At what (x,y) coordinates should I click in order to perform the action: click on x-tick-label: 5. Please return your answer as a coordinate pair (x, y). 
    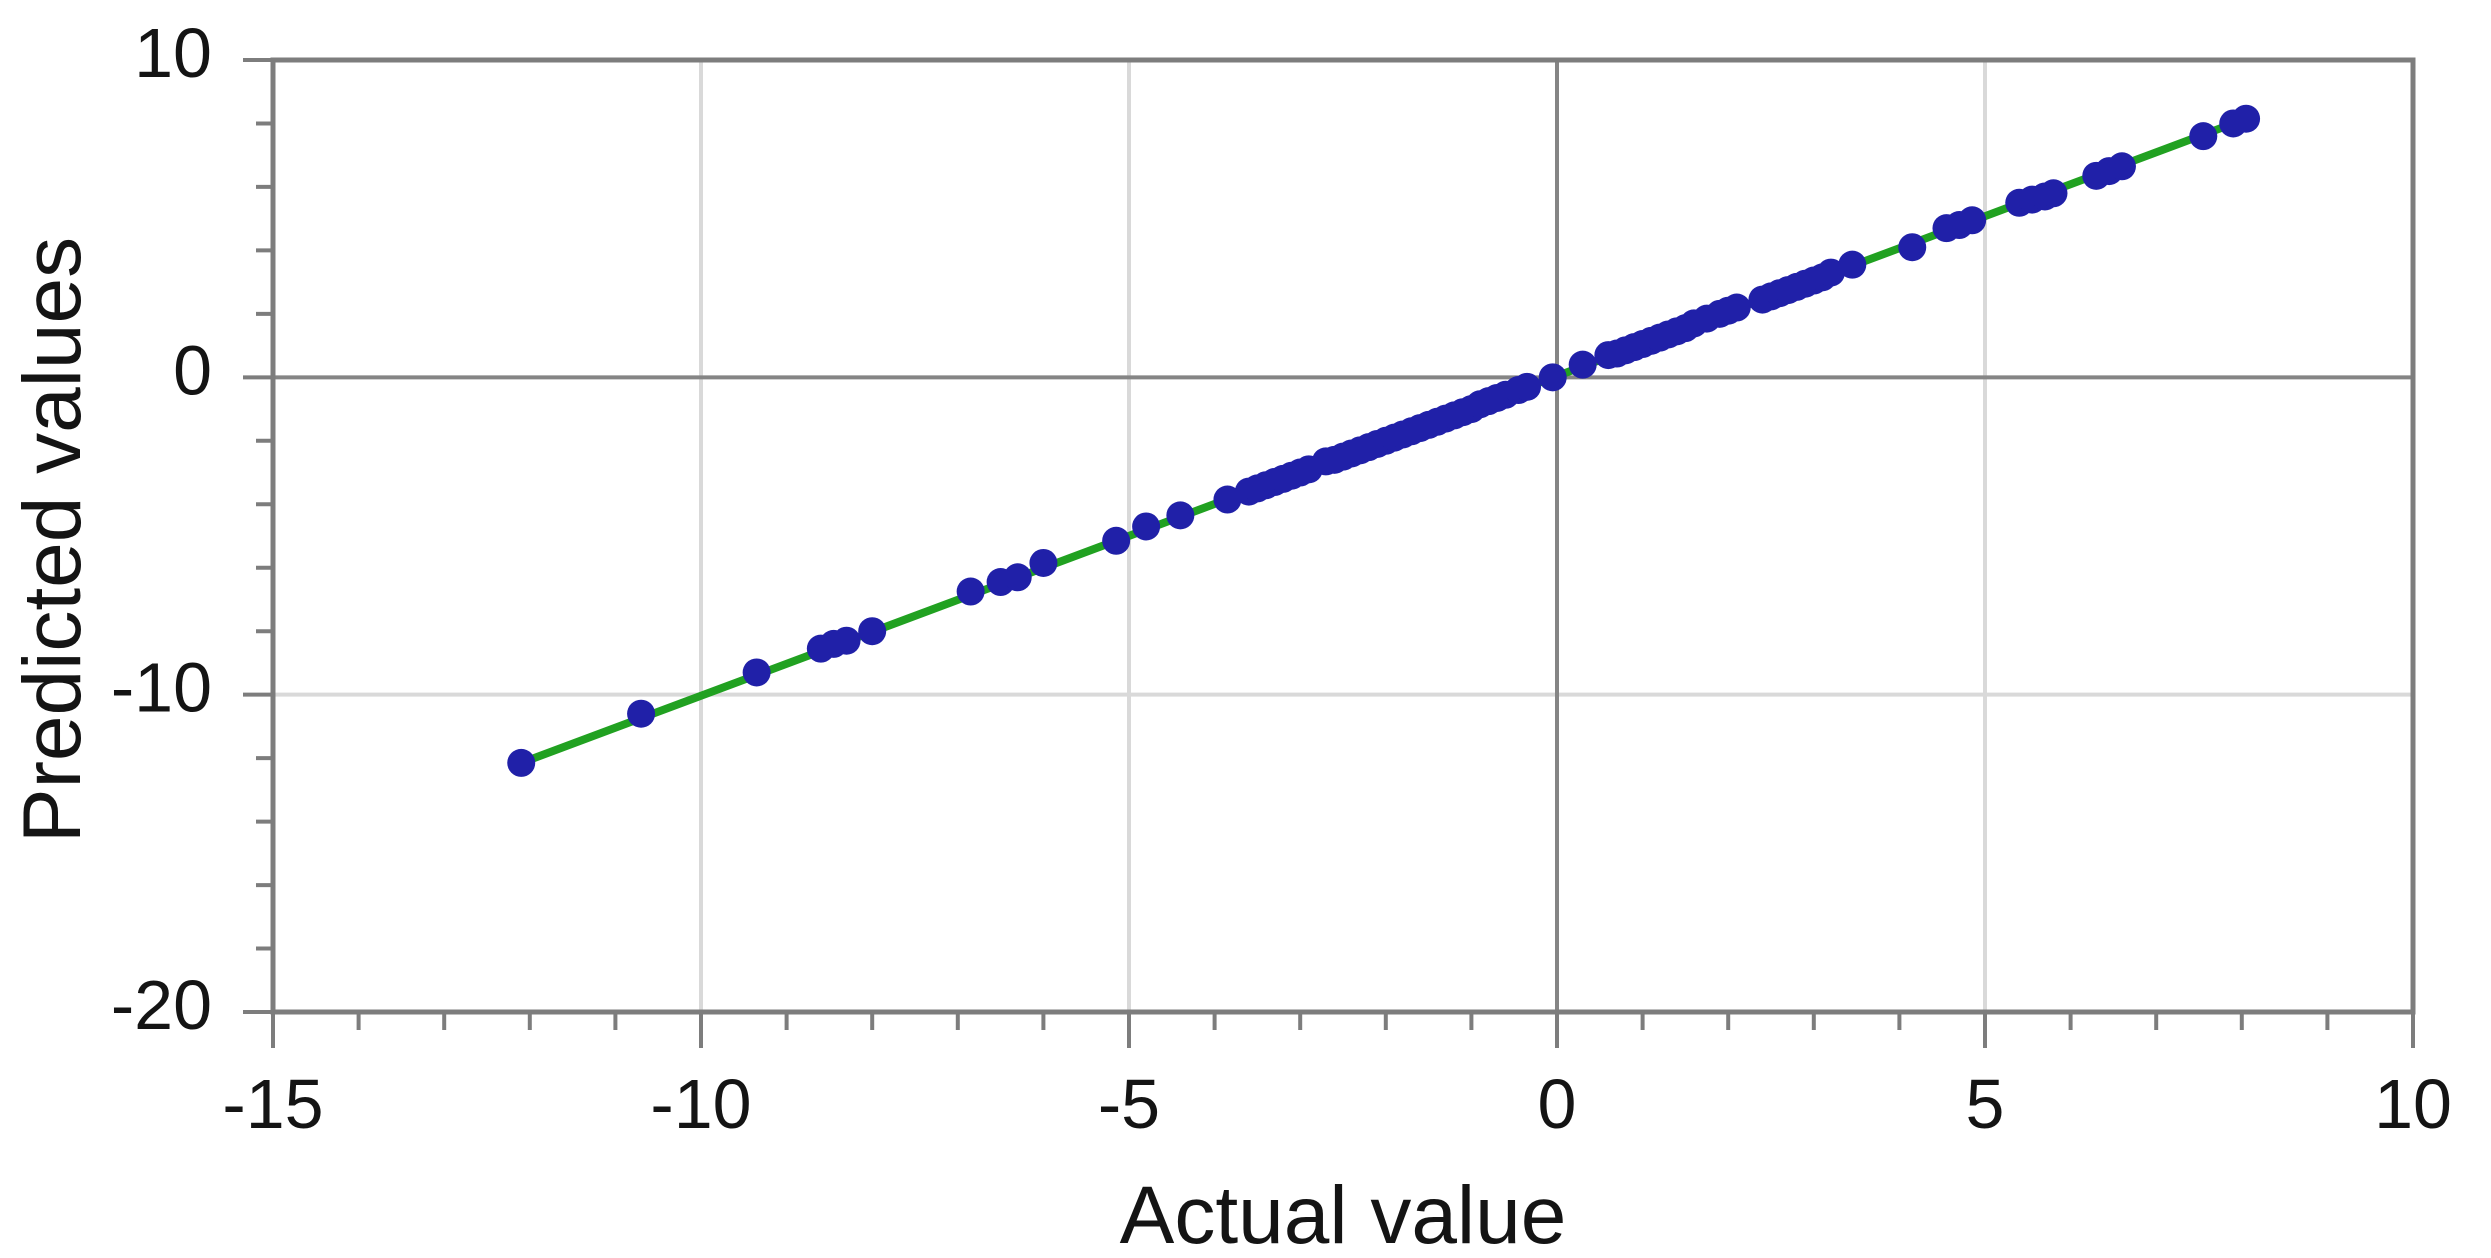
    Looking at the image, I should click on (1985, 1104).